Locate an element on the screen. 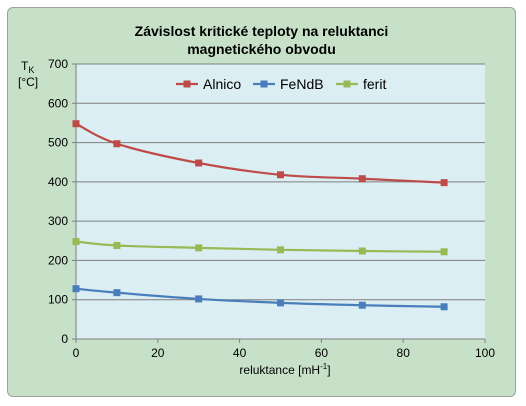 The height and width of the screenshot is (406, 526). legend-label: ferit is located at coordinates (374, 84).